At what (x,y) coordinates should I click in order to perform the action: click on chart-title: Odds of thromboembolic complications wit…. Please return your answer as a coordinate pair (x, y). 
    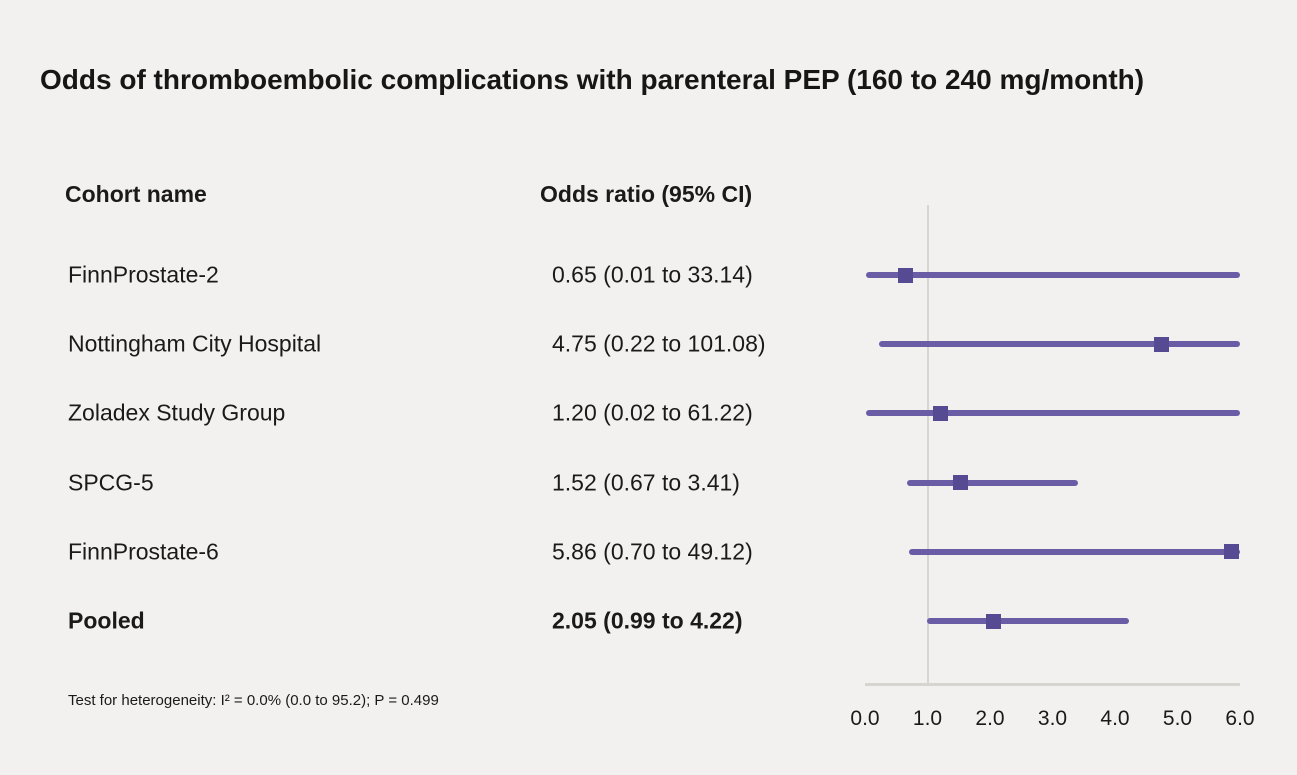
    Looking at the image, I should click on (592, 79).